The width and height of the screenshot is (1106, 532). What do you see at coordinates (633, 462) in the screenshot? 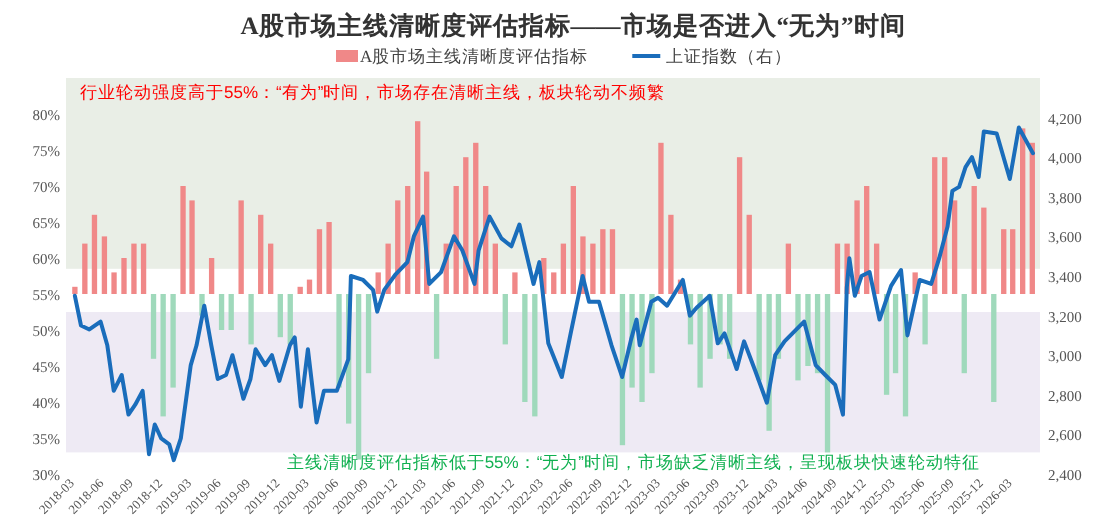
I see `annotation: 主线清晰度评估指标低于55%：“无为”时间，市场缺乏清晰主线，呈现板块快速轮动特征` at bounding box center [633, 462].